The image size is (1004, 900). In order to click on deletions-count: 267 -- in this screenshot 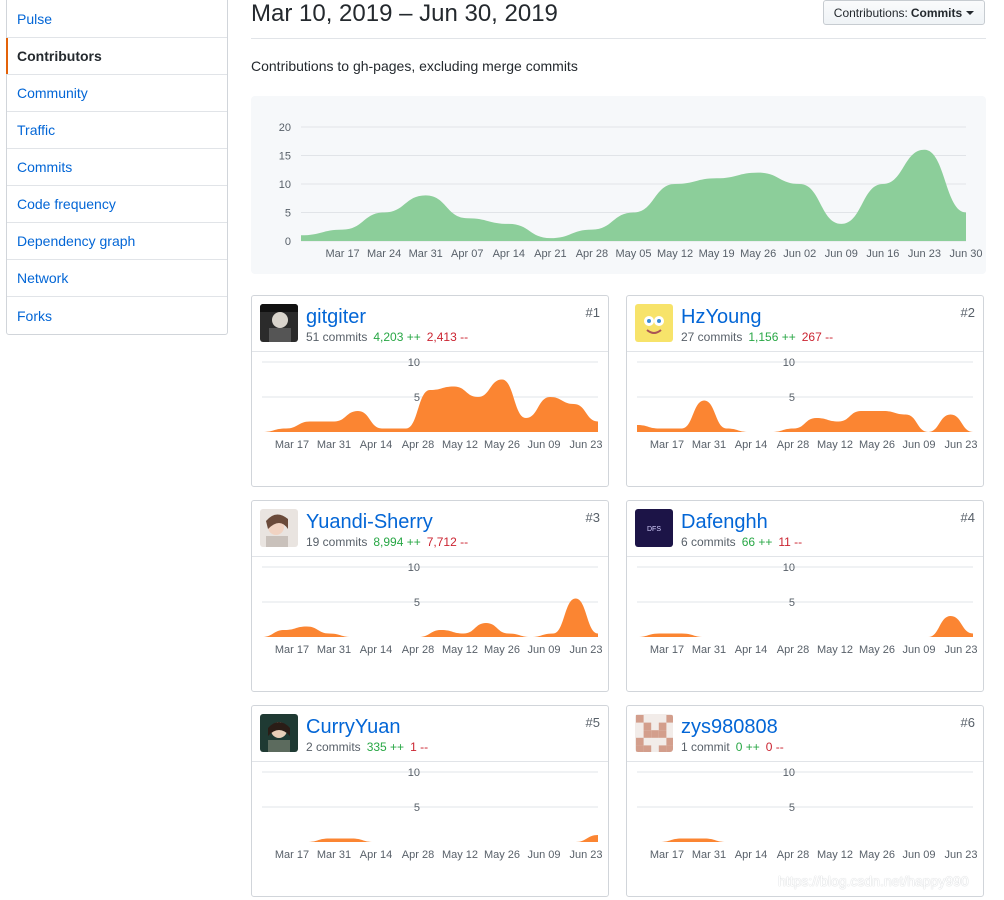, I will do `click(817, 337)`.